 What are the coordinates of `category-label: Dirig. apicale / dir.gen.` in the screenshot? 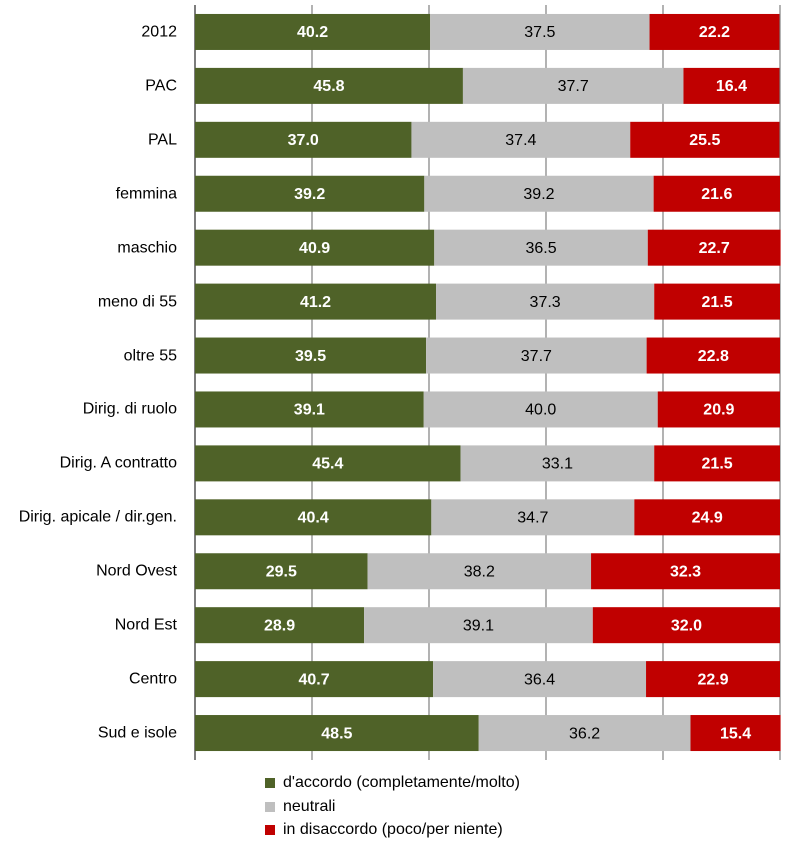 It's located at (97, 517).